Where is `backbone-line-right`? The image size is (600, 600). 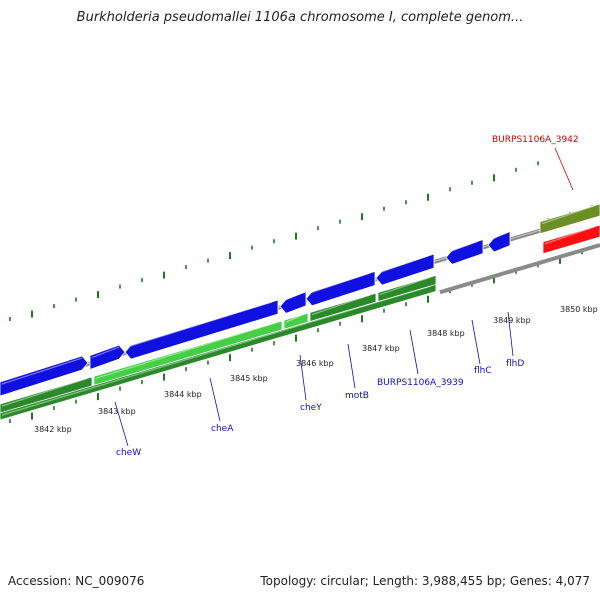
backbone-line-right is located at coordinates (519, 269).